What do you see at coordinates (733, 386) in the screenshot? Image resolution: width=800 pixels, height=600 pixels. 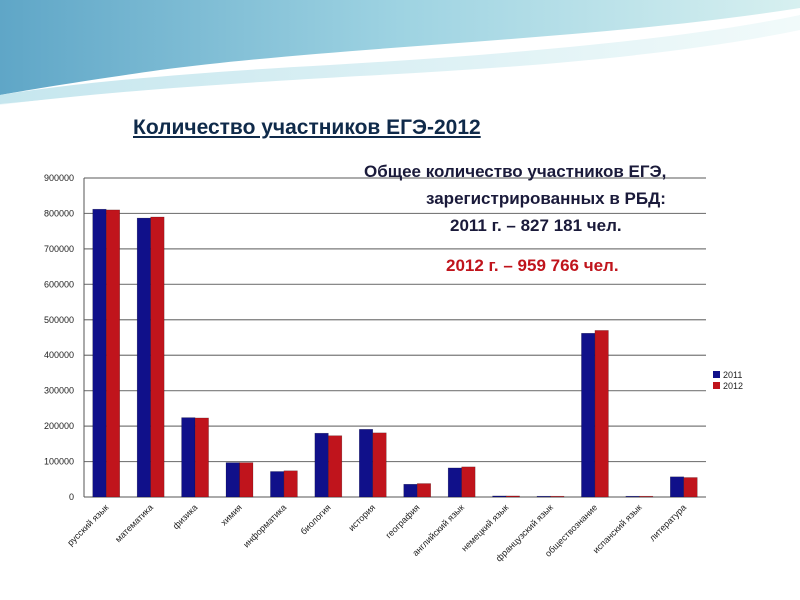 I see `legend-label-2012: 2012` at bounding box center [733, 386].